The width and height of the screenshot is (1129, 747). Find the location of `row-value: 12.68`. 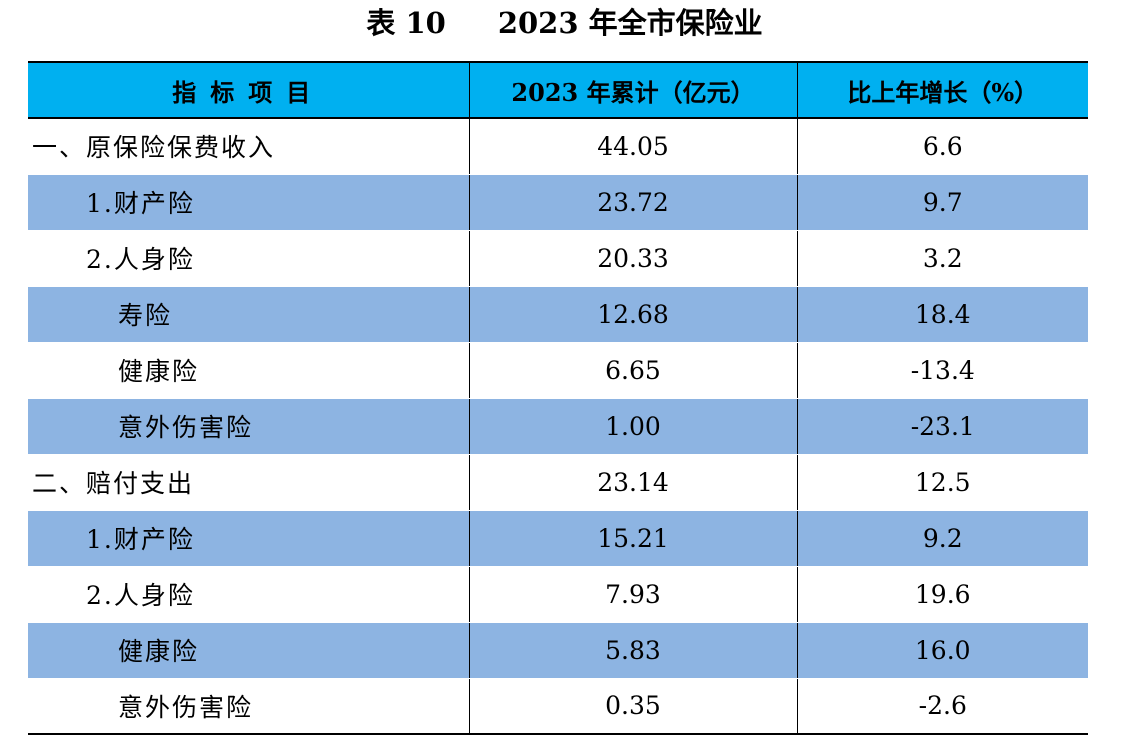

row-value: 12.68 is located at coordinates (632, 314).